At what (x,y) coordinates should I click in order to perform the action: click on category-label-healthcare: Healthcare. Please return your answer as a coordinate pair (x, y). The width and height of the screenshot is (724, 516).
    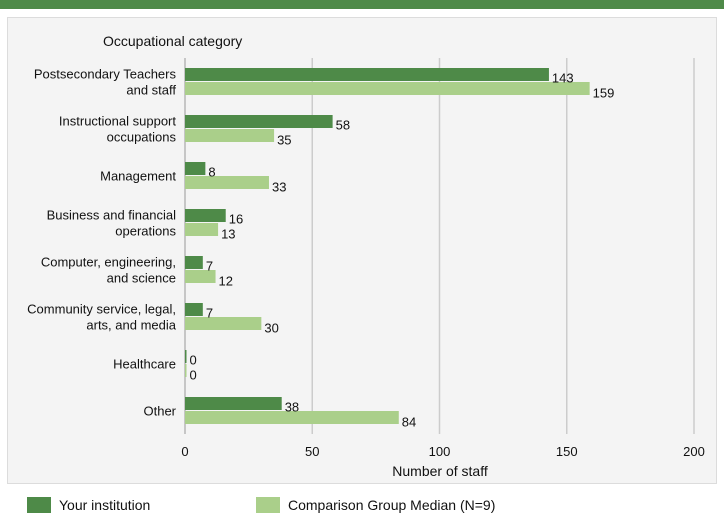
    Looking at the image, I should click on (144, 364).